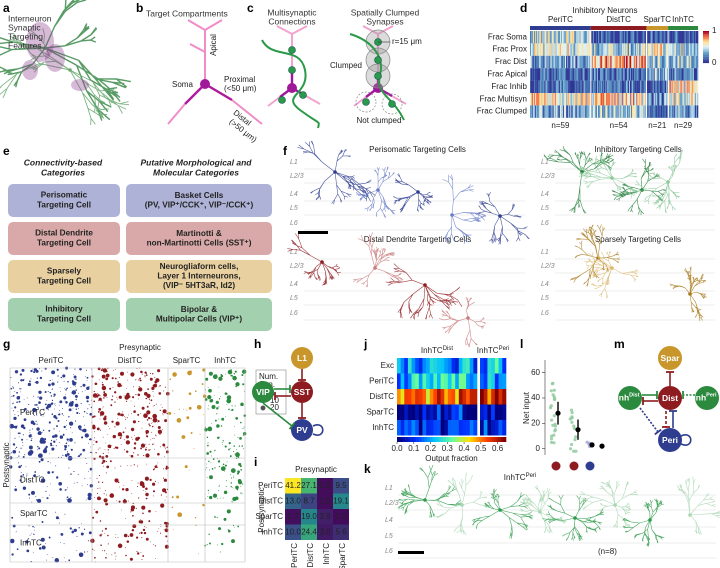 The width and height of the screenshot is (720, 568). Describe the element at coordinates (657, 181) in the screenshot. I see `neuron-arbor` at that location.